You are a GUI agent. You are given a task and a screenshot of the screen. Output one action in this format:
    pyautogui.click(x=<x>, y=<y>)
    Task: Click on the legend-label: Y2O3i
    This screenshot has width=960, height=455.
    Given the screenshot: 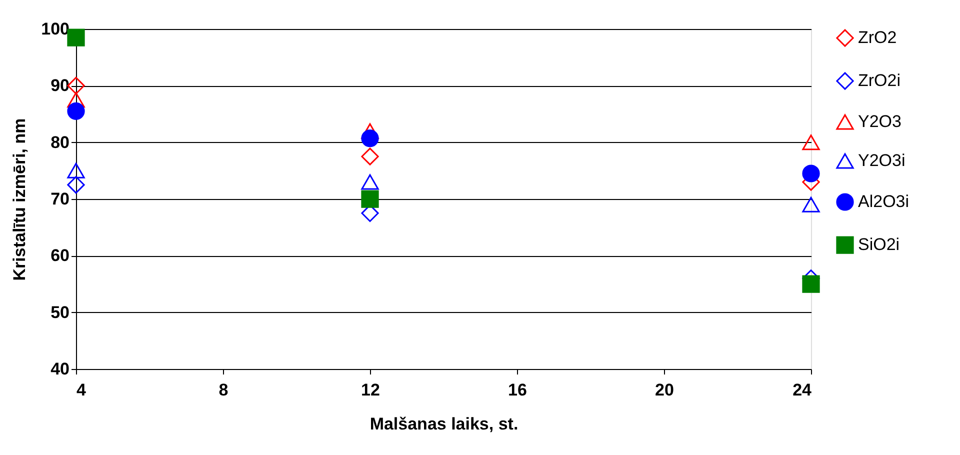 What is the action you would take?
    pyautogui.click(x=882, y=160)
    